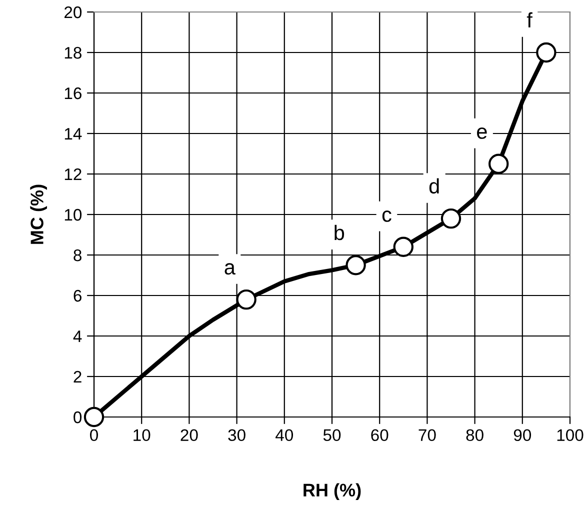 This screenshot has width=587, height=522. Describe the element at coordinates (78, 255) in the screenshot. I see `y-tick-label: 8` at that location.